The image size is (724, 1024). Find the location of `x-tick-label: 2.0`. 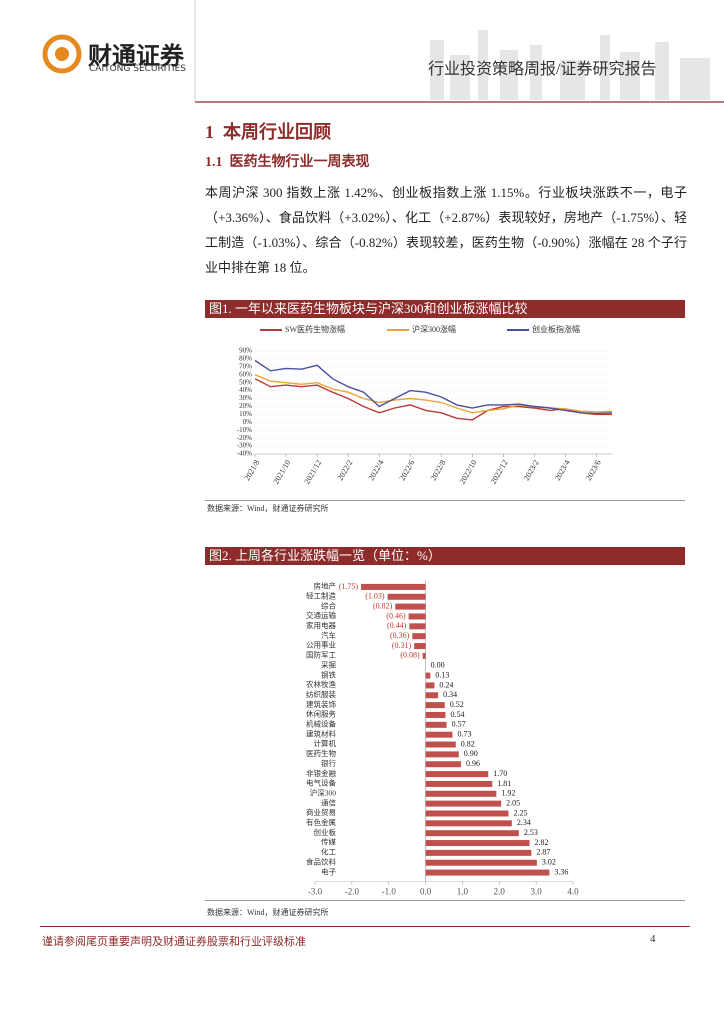

x-tick-label: 2.0 is located at coordinates (500, 892).